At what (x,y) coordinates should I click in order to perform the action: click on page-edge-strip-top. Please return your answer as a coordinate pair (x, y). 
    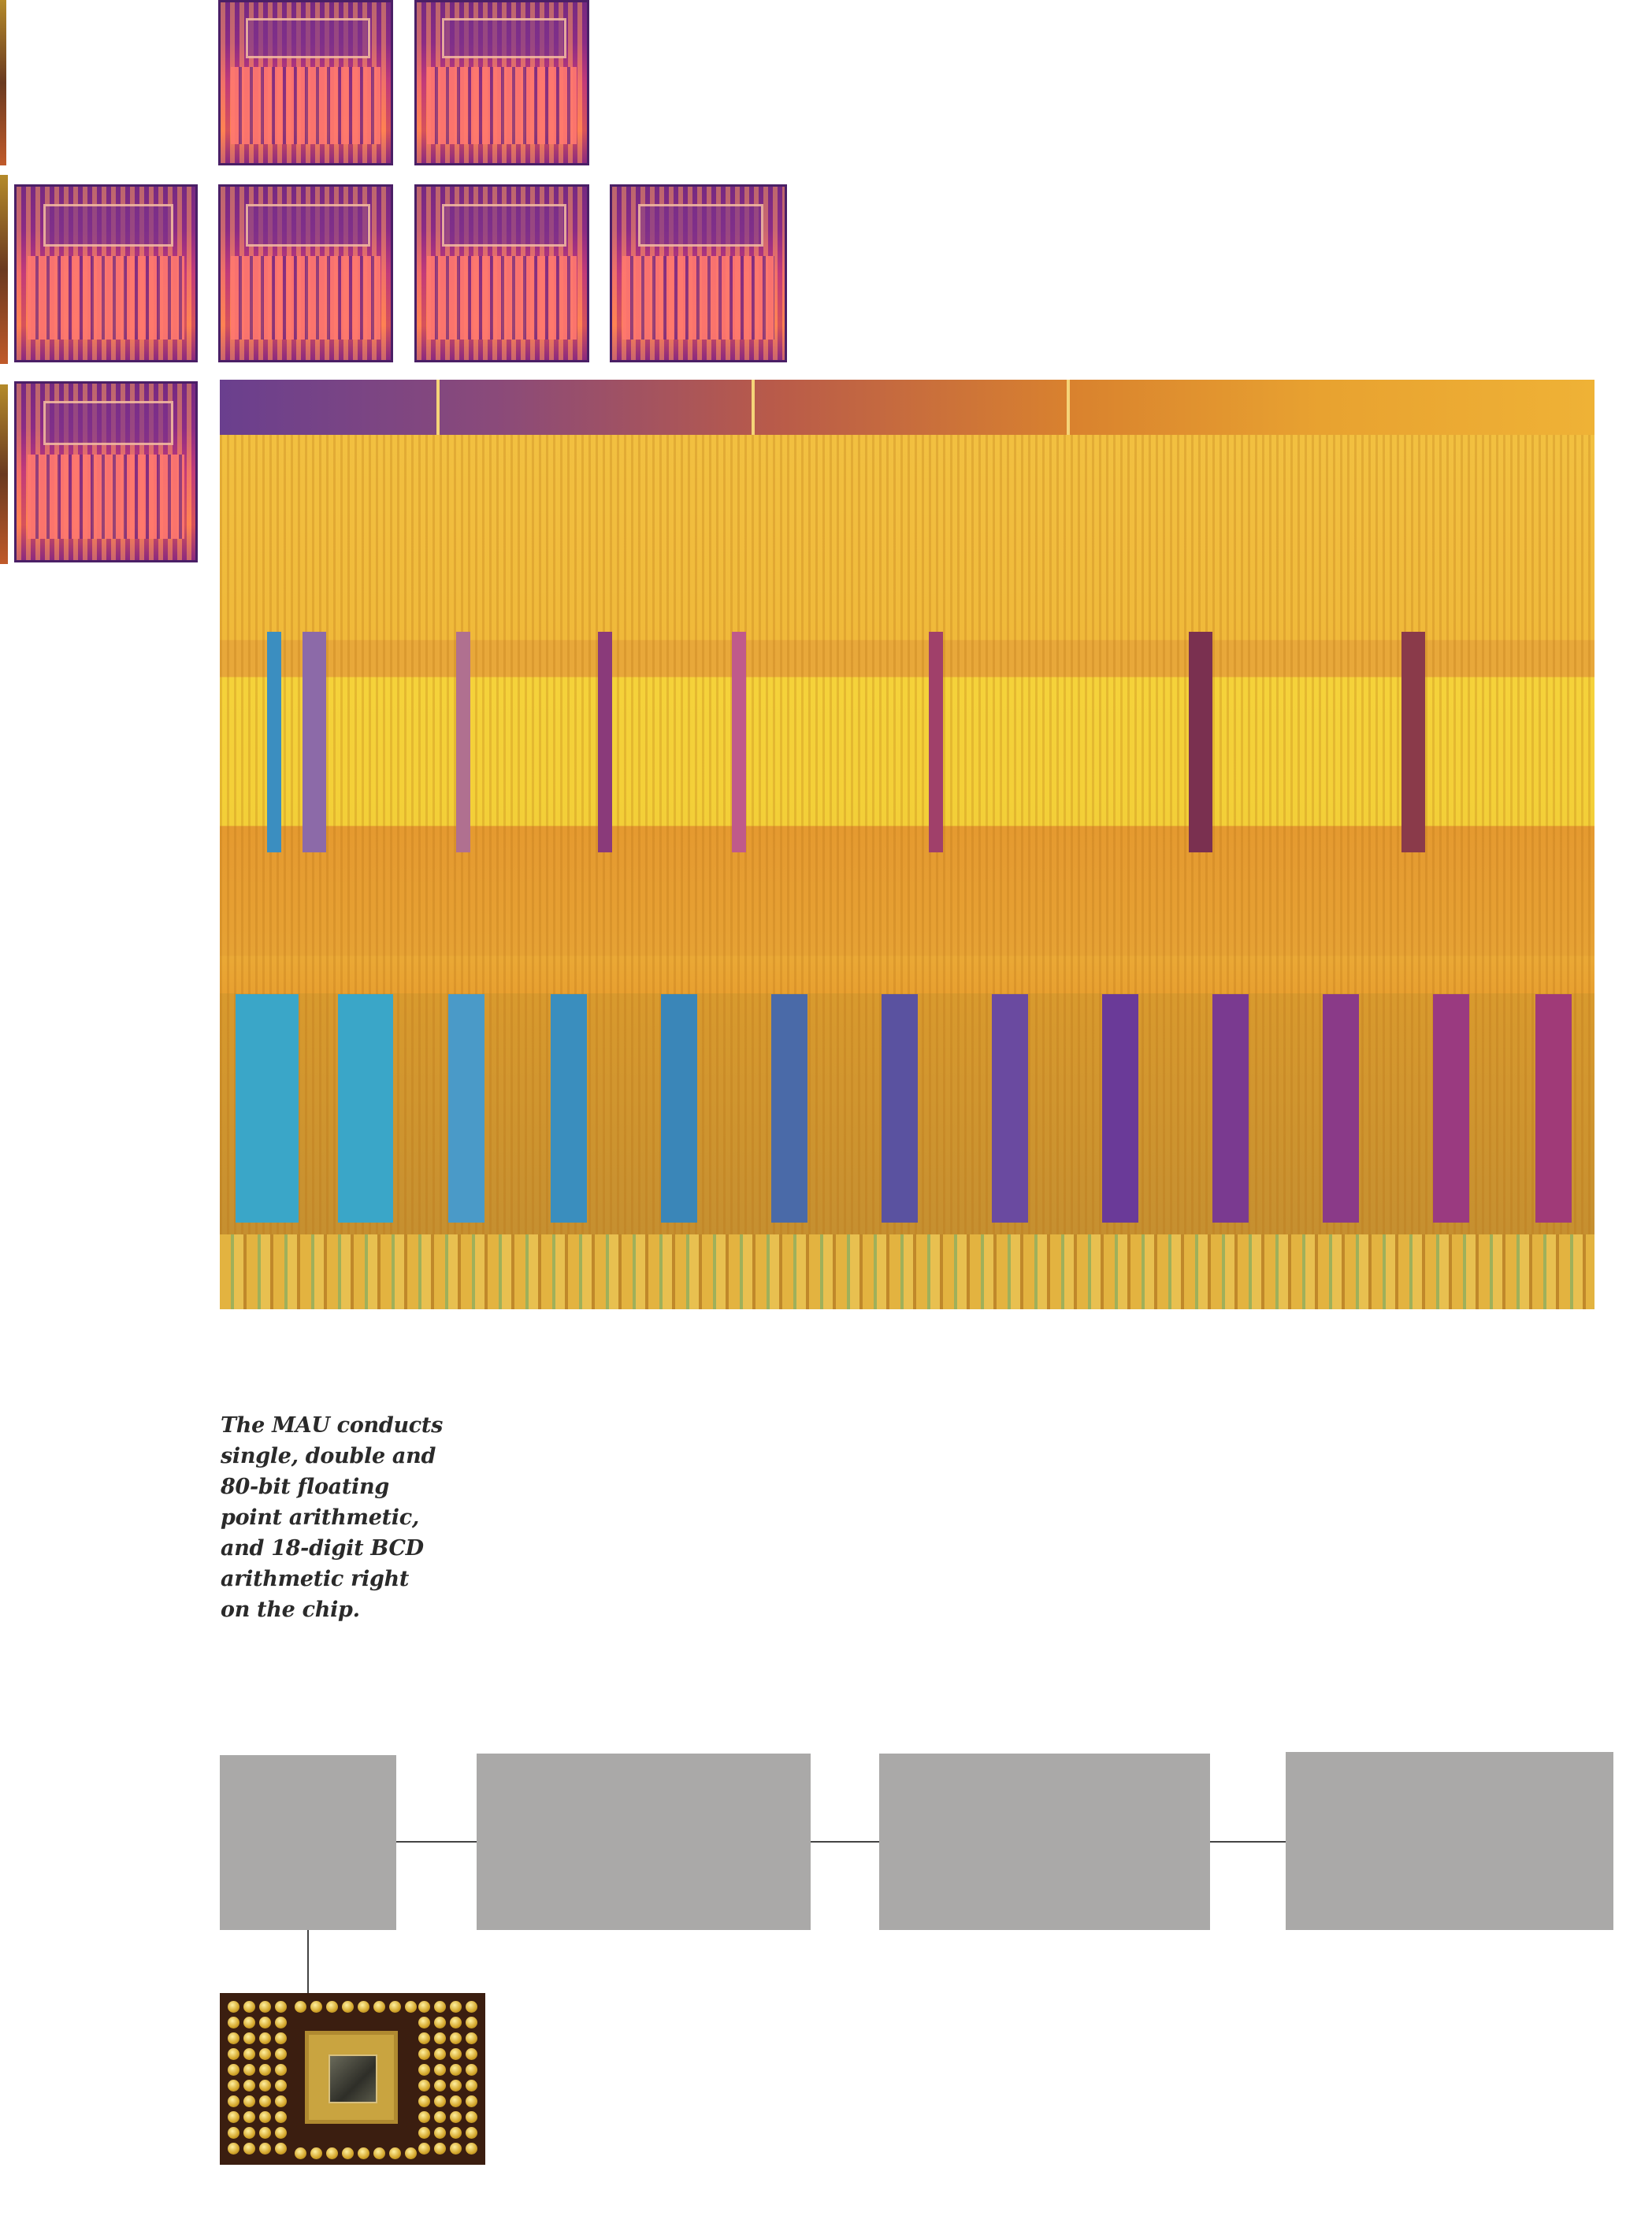
    Looking at the image, I should click on (3, 82).